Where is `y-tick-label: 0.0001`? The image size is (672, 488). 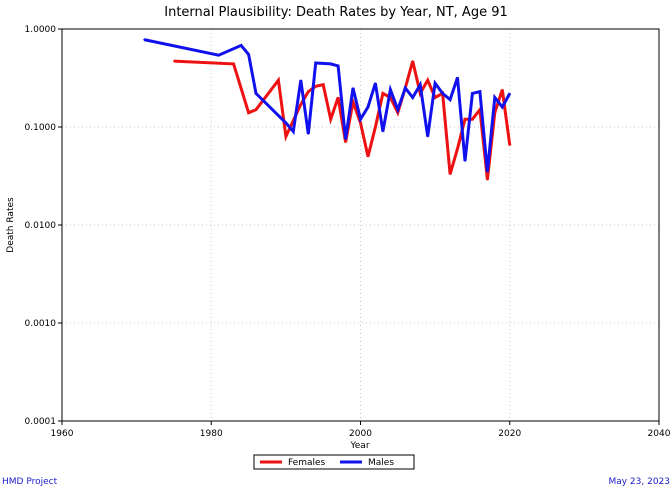
y-tick-label: 0.0001 is located at coordinates (41, 422).